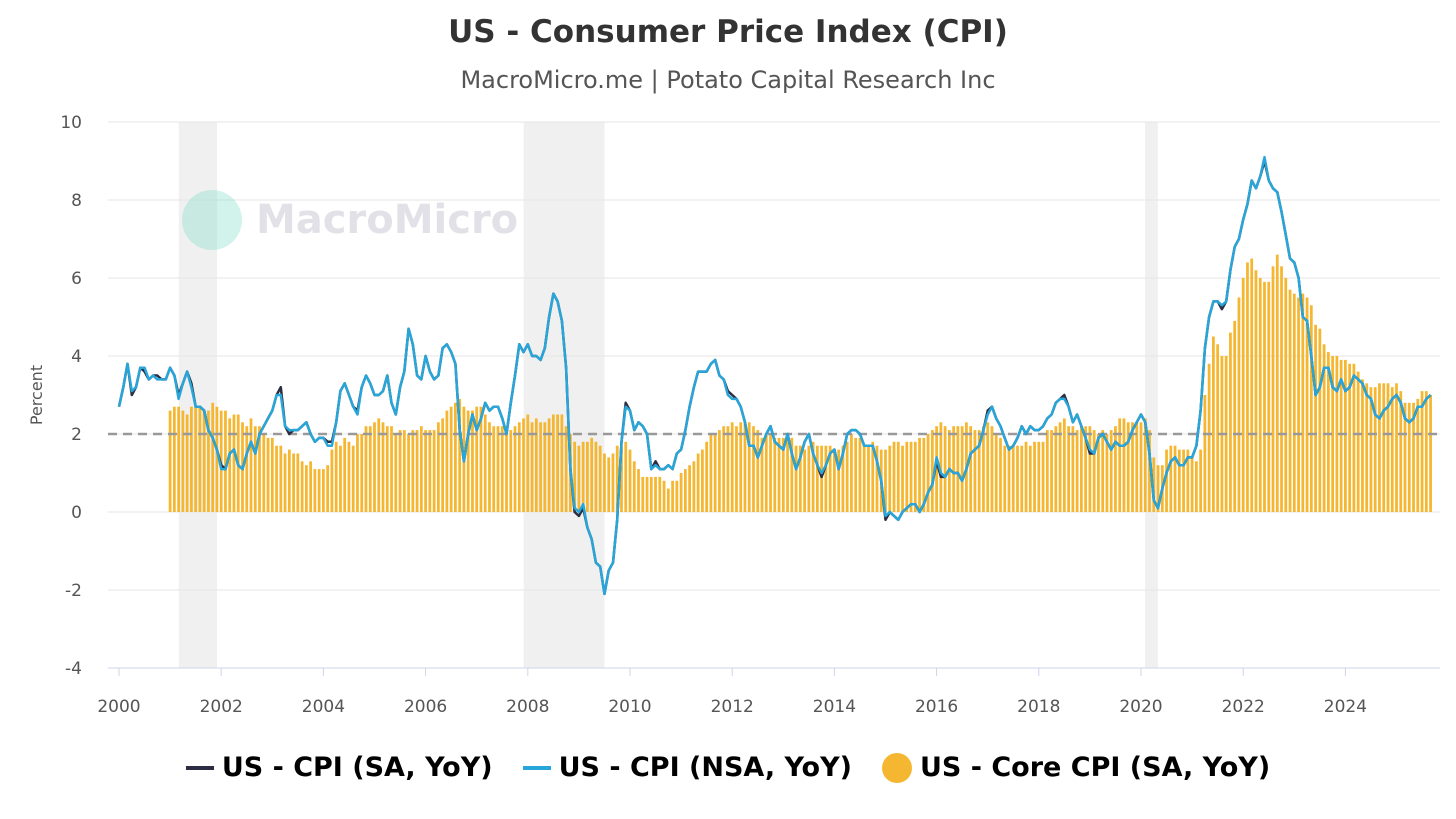  I want to click on recession-band, so click(1151, 395).